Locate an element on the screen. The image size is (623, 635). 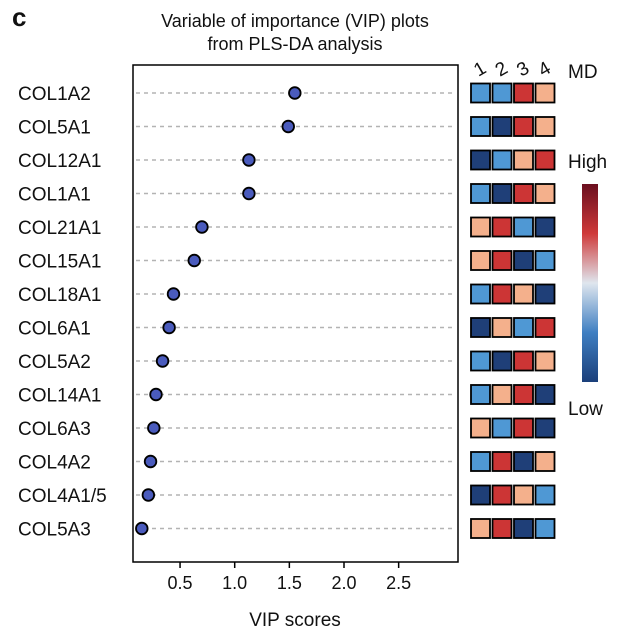
heatmap-column-label: 4 is located at coordinates (545, 70).